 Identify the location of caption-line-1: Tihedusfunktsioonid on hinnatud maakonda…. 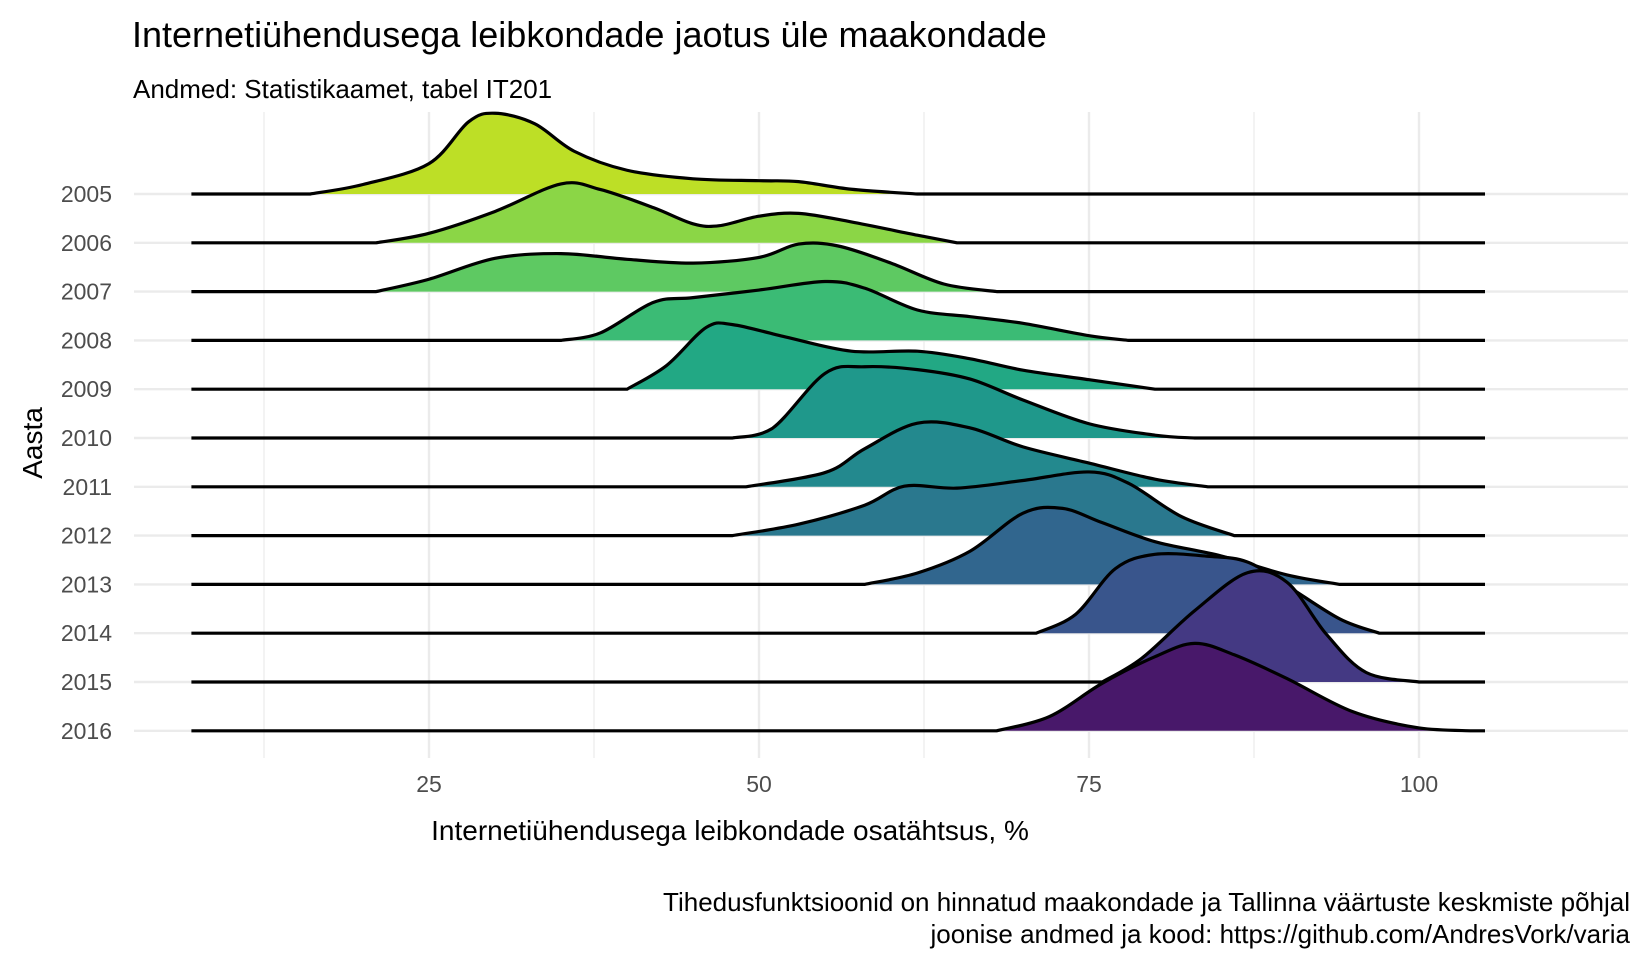
(1146, 902).